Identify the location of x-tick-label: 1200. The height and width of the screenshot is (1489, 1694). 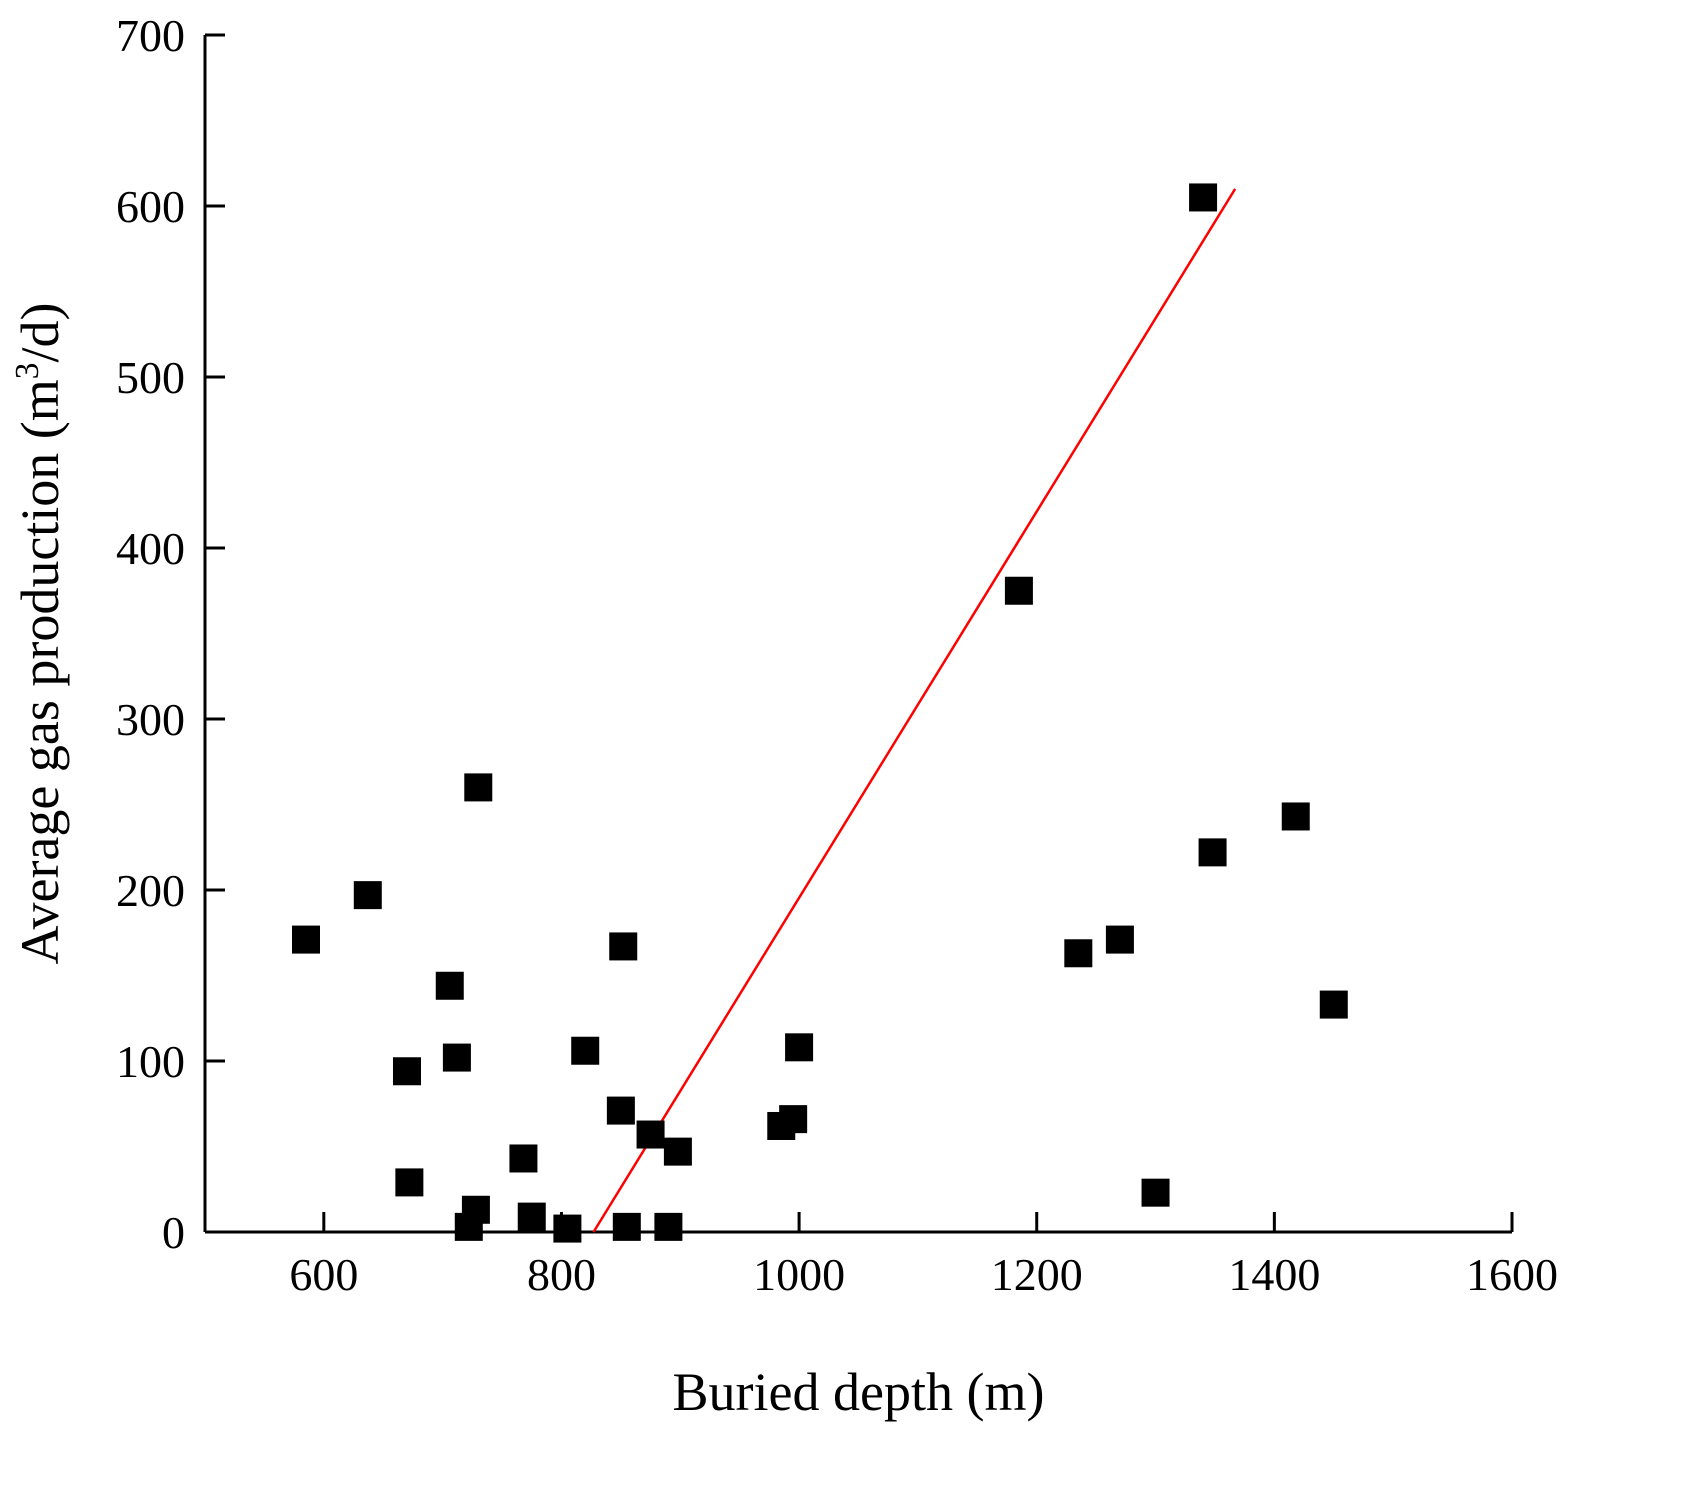
(1037, 1274).